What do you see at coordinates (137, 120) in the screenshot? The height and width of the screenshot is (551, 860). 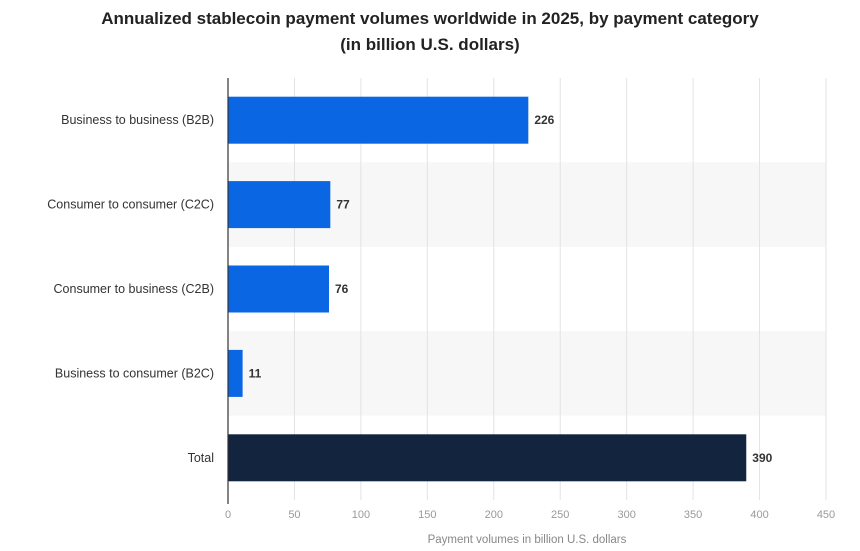 I see `category-label-business-to-business-b2b: Business to business (B2B)` at bounding box center [137, 120].